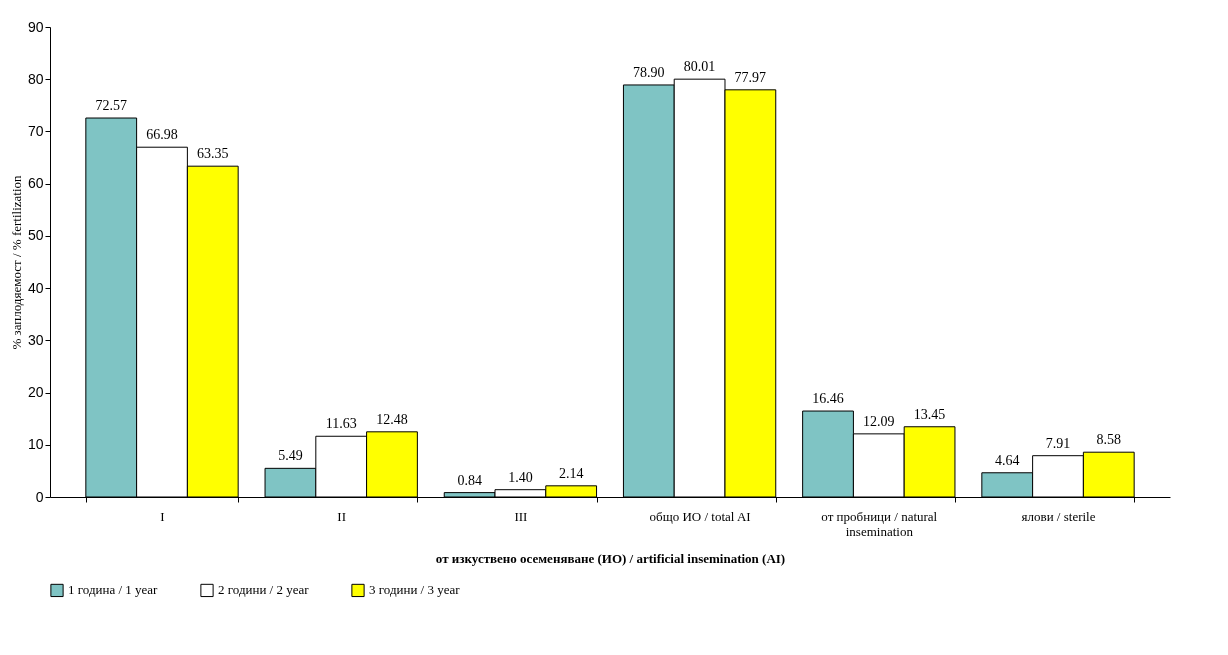  What do you see at coordinates (341, 424) in the screenshot?
I see `data-label: 11.63` at bounding box center [341, 424].